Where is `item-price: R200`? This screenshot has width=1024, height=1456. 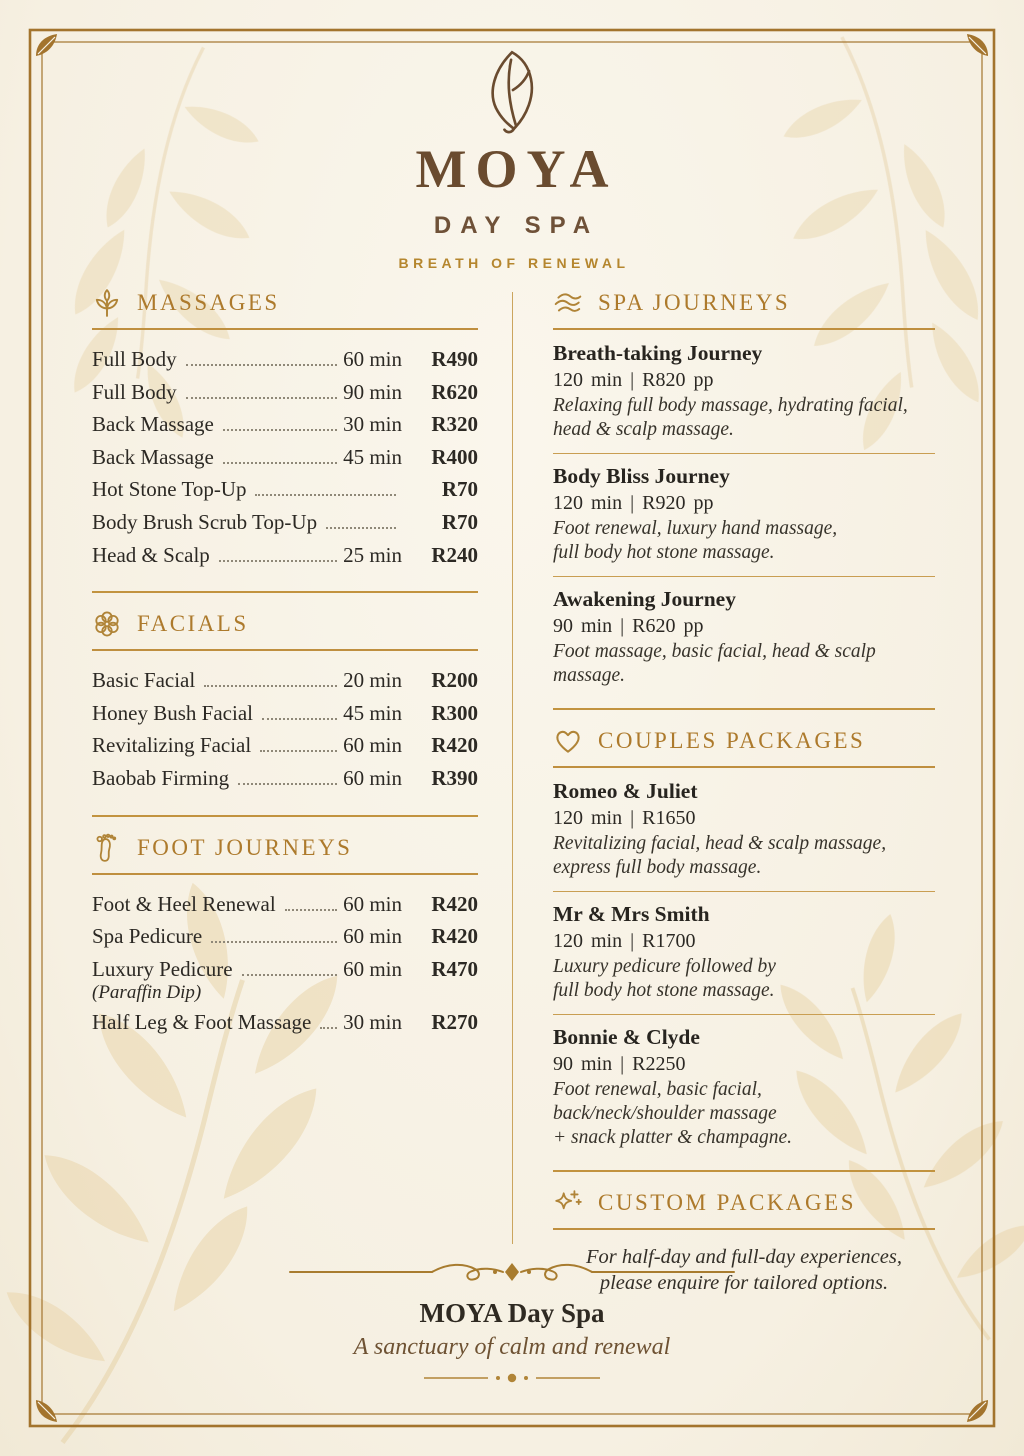
item-price: R200 is located at coordinates (454, 680).